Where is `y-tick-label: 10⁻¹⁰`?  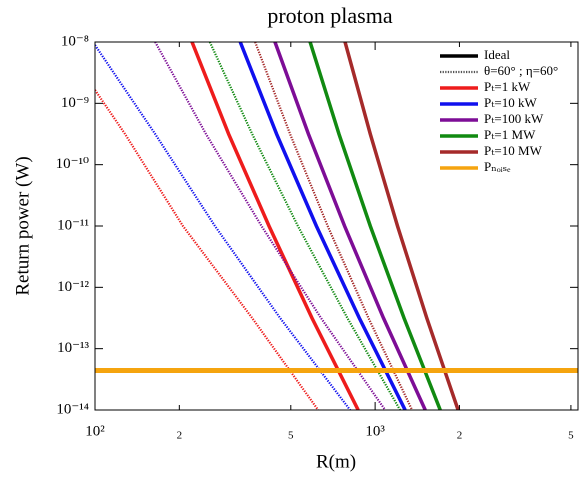
y-tick-label: 10⁻¹⁰ is located at coordinates (72, 164).